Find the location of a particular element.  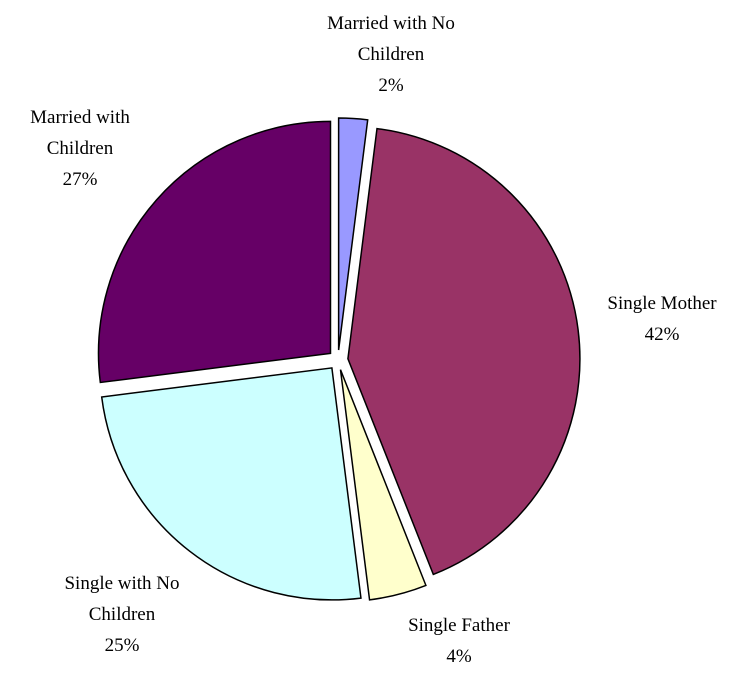

category-label: Married with Children is located at coordinates (80, 133).